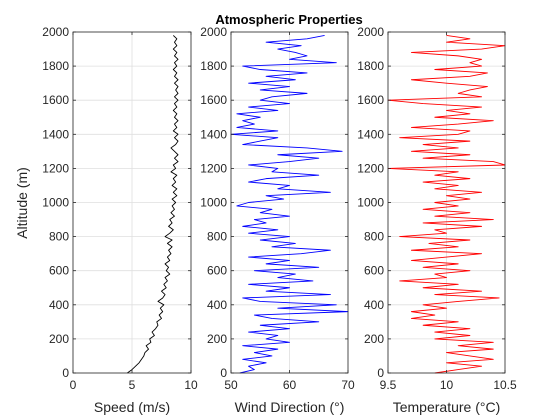  I want to click on wind-direction-y-tick-label: 0, so click(223, 373).